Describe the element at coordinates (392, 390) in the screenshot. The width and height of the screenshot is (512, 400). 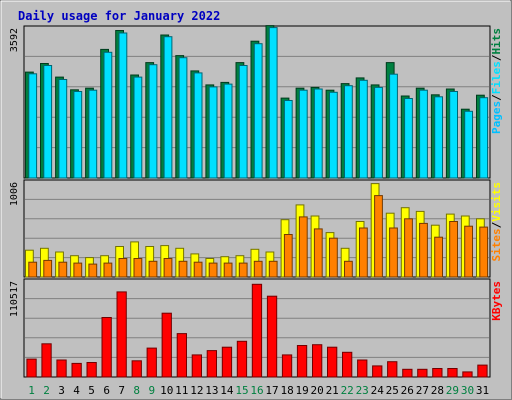
I see `day-label-25: 25` at that location.